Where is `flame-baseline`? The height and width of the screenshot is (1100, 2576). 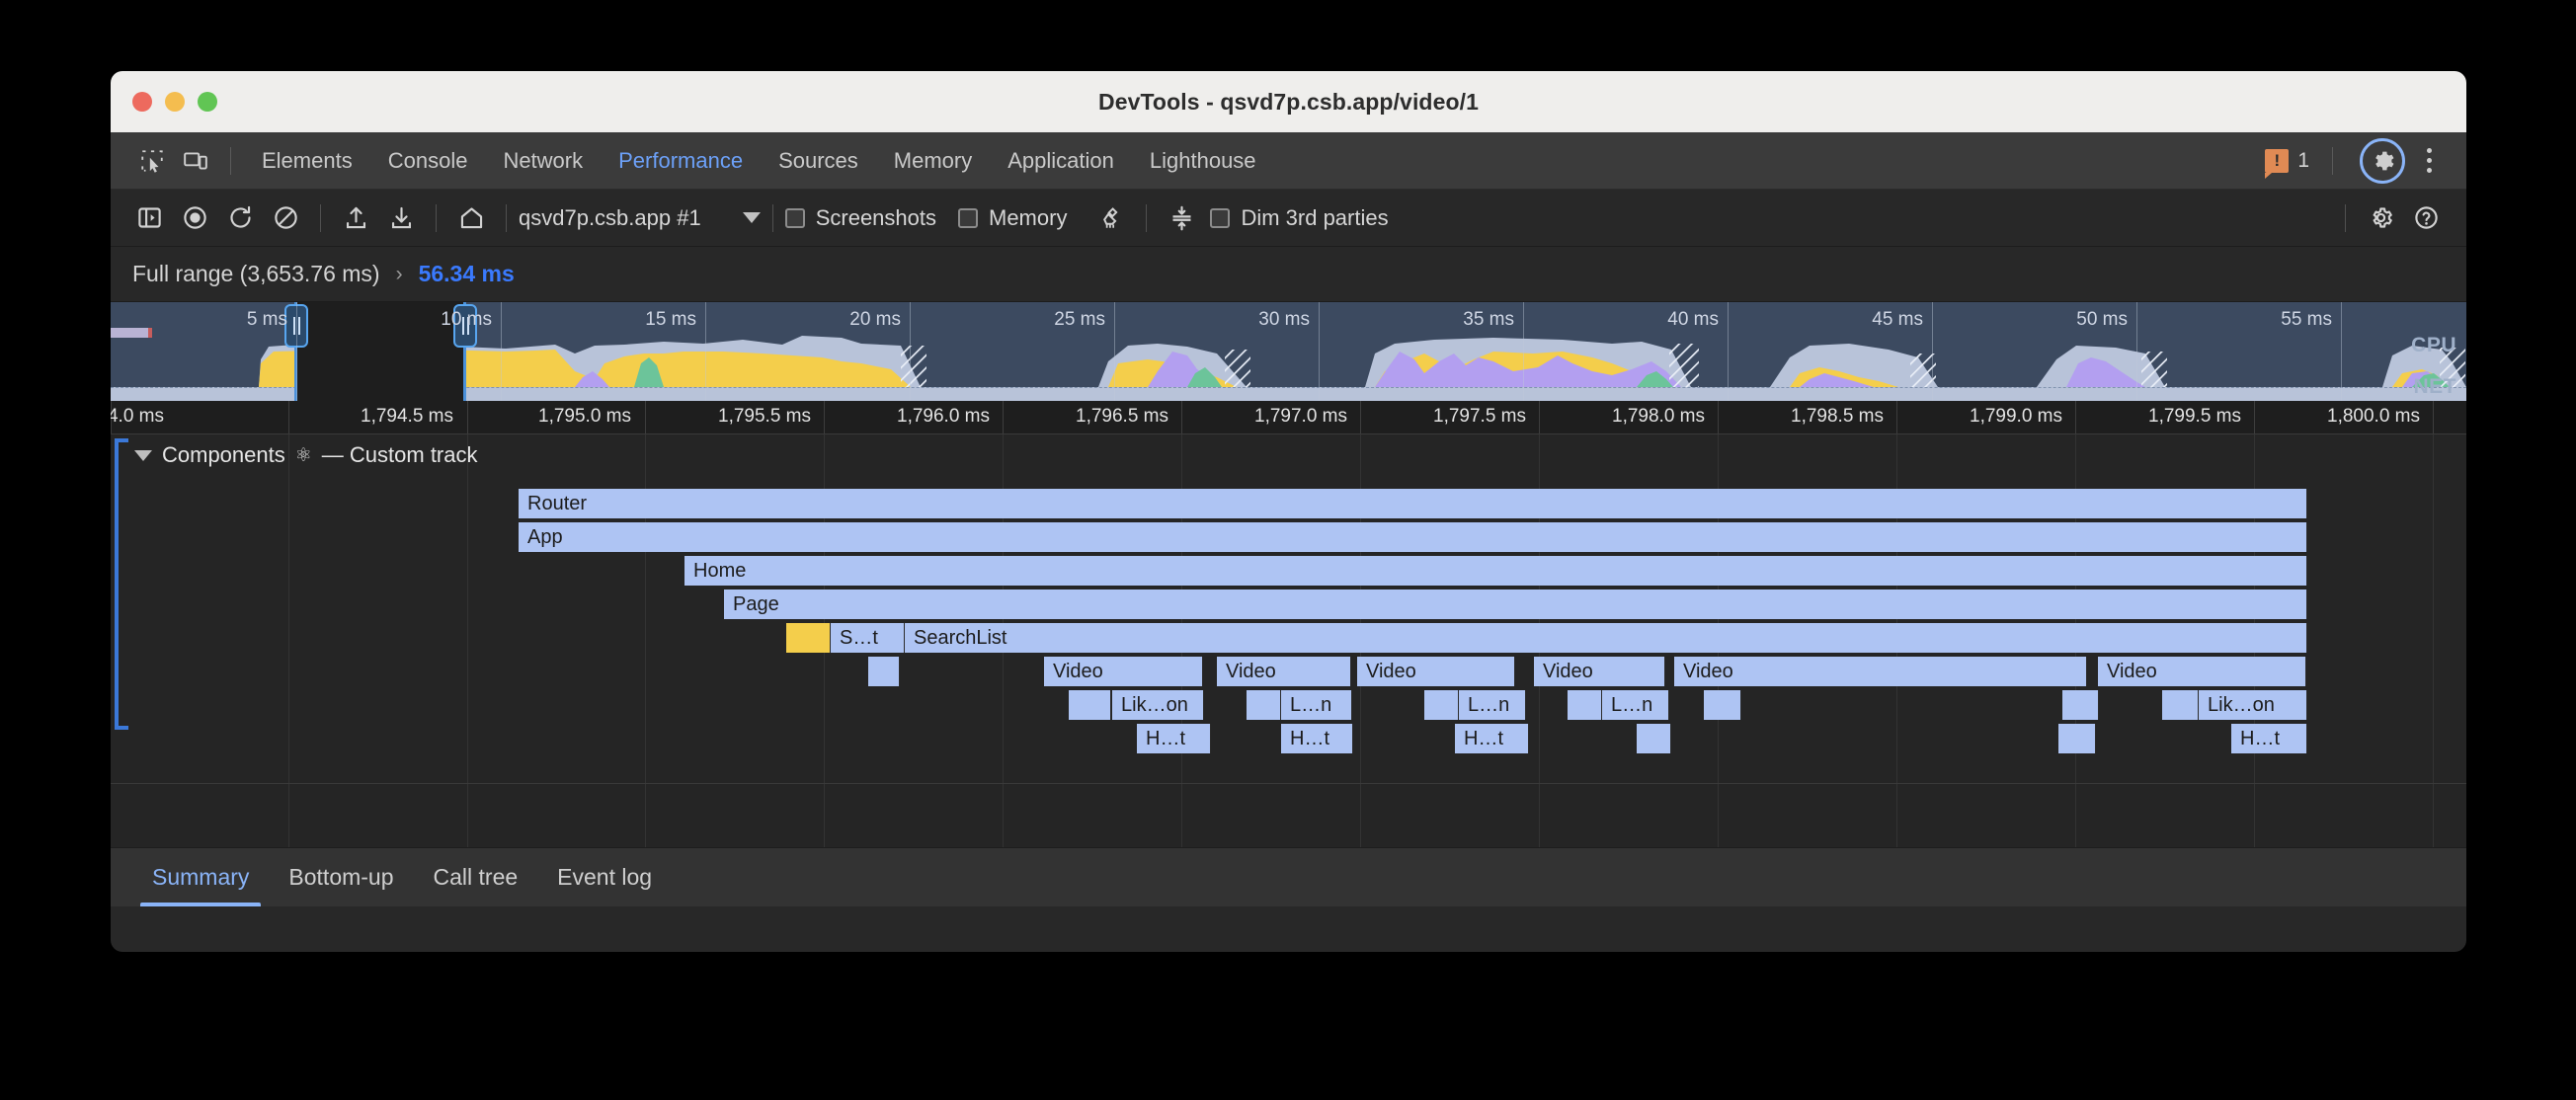
flame-baseline is located at coordinates (1288, 783).